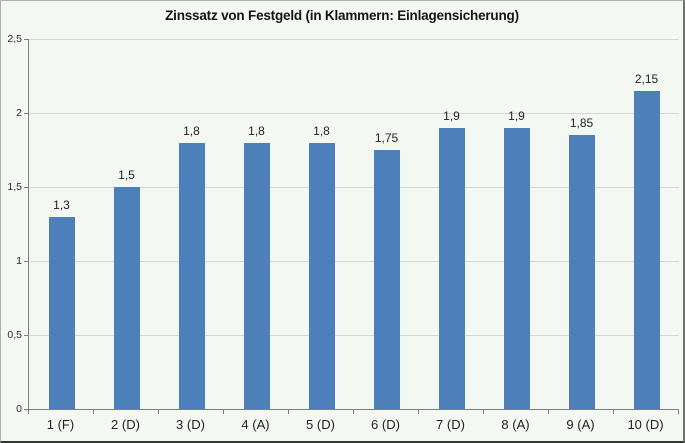 The width and height of the screenshot is (685, 443). Describe the element at coordinates (14, 39) in the screenshot. I see `y-axis-tick-label: 2,5` at that location.